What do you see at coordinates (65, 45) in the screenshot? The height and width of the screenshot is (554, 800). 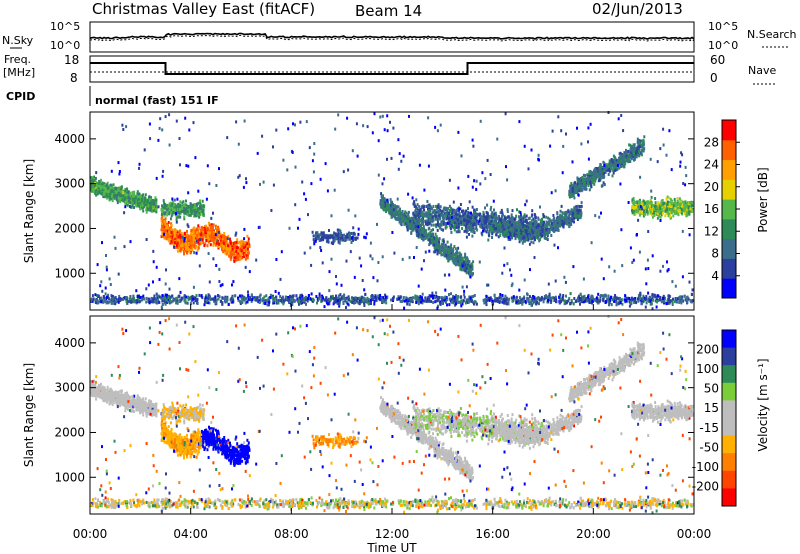 I see `noise-tick-left-bottom: 10^0` at bounding box center [65, 45].